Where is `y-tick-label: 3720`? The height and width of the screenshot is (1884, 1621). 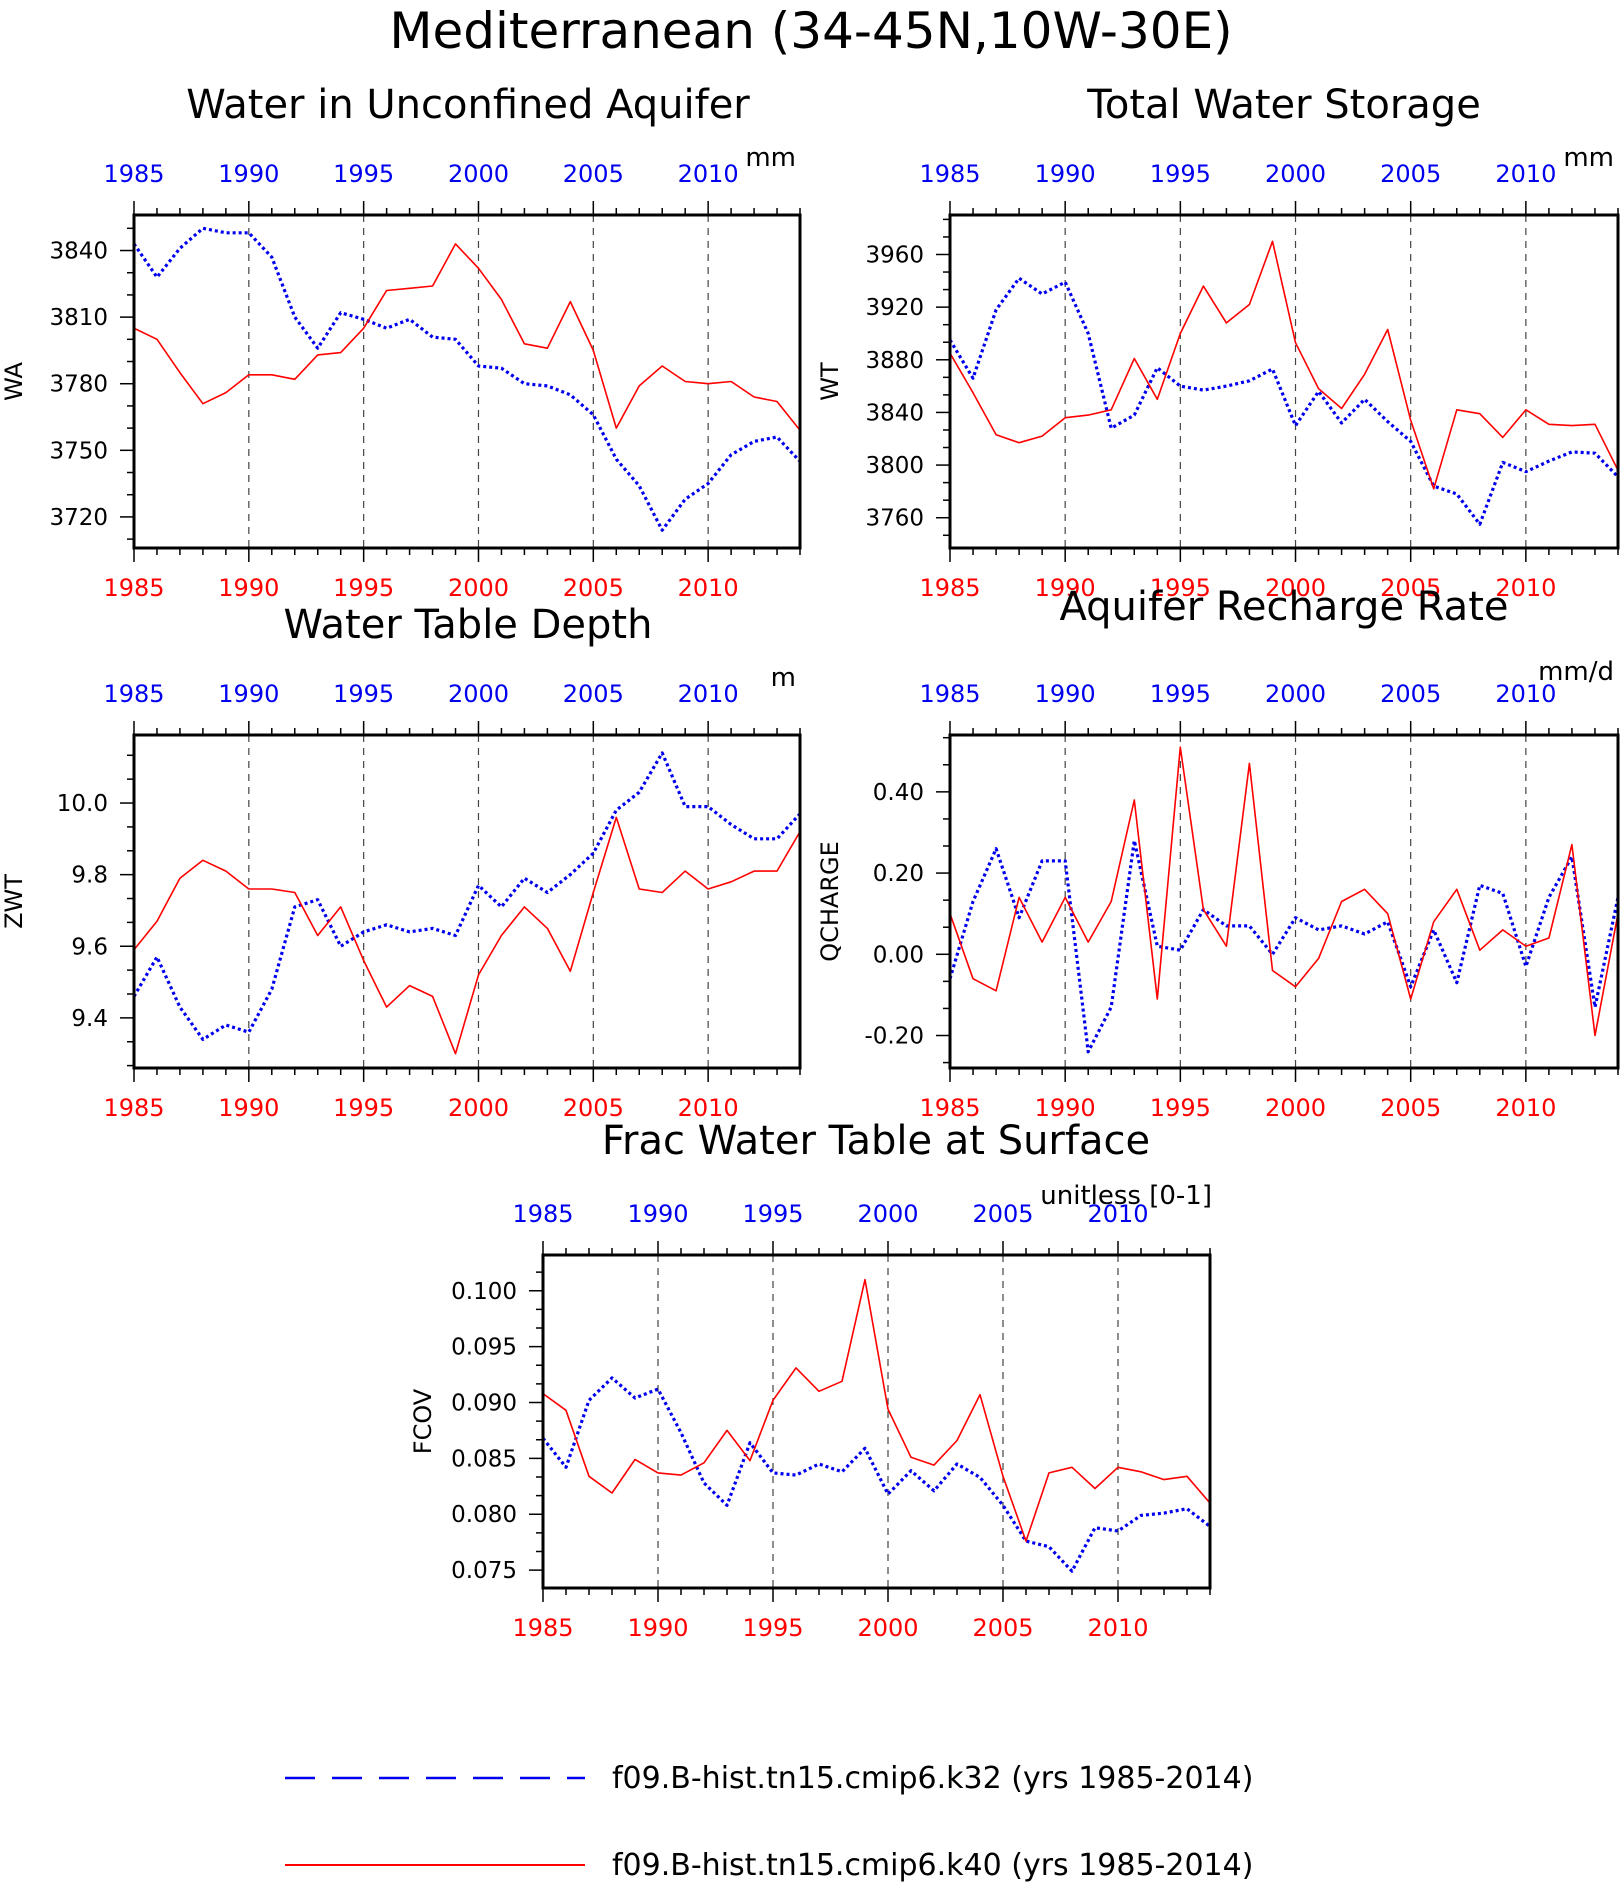
y-tick-label: 3720 is located at coordinates (78, 518).